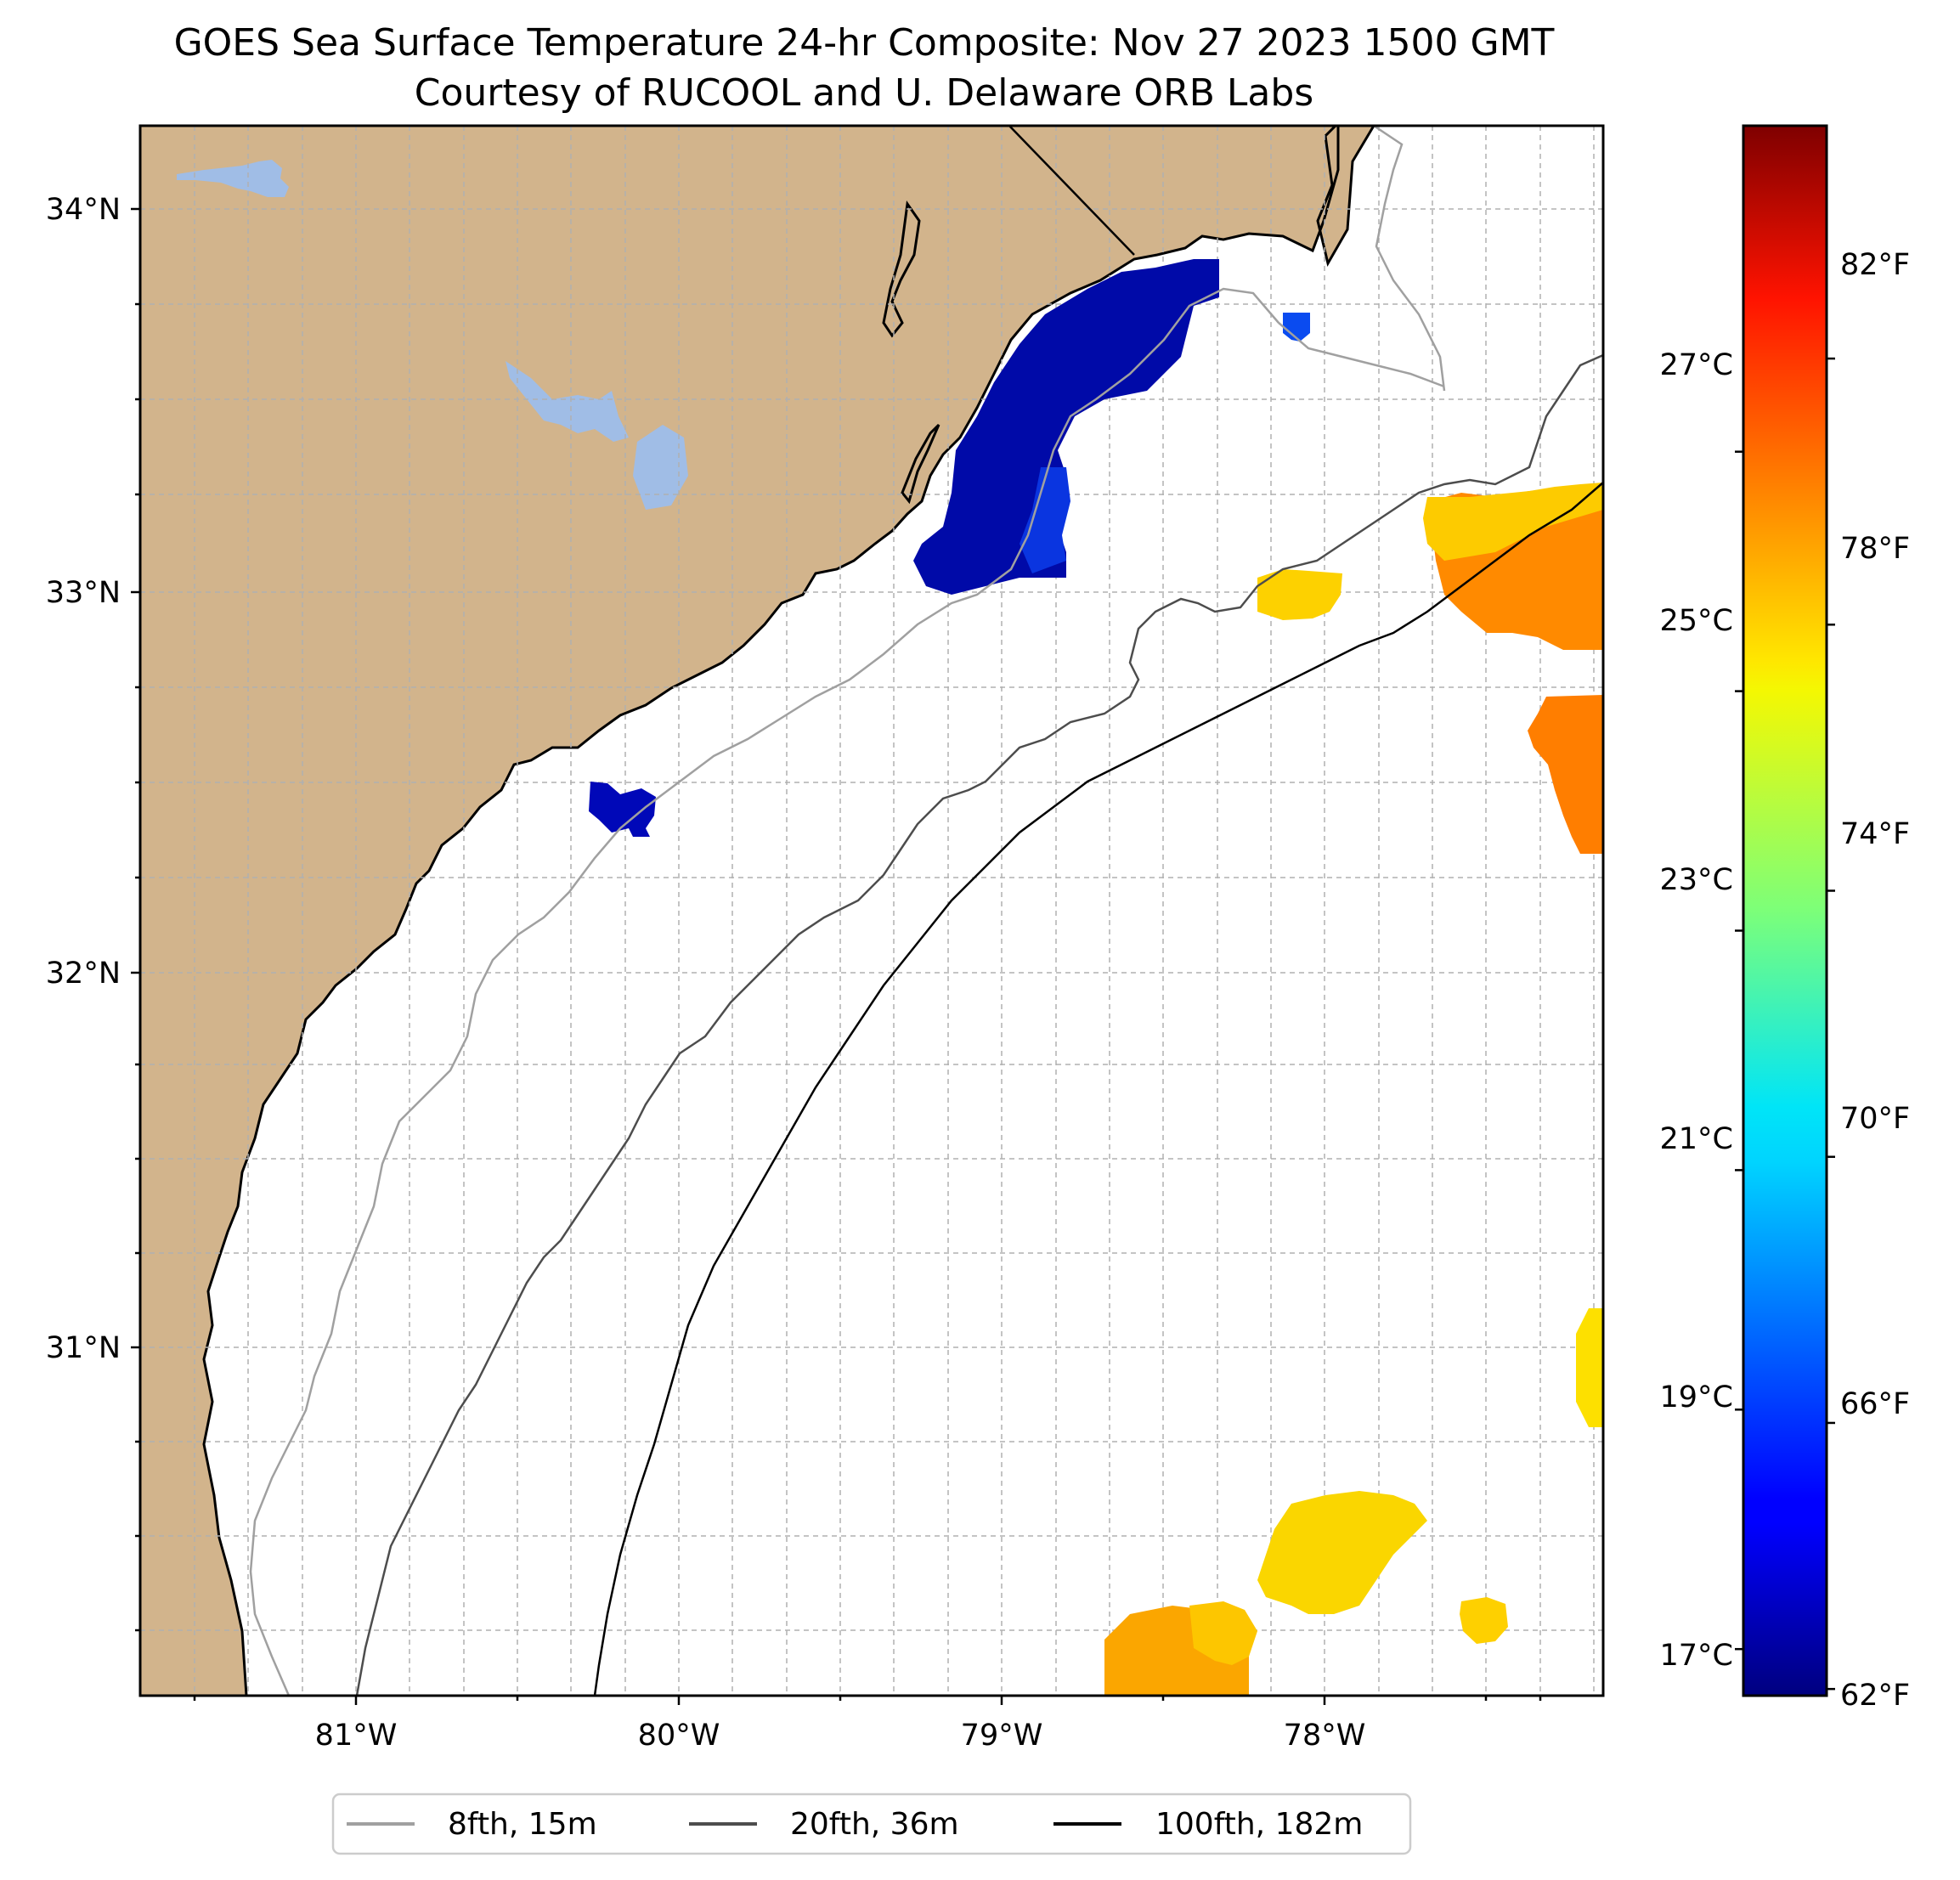 The image size is (1960, 1880). I want to click on lat-label-33: 33°N, so click(84, 593).